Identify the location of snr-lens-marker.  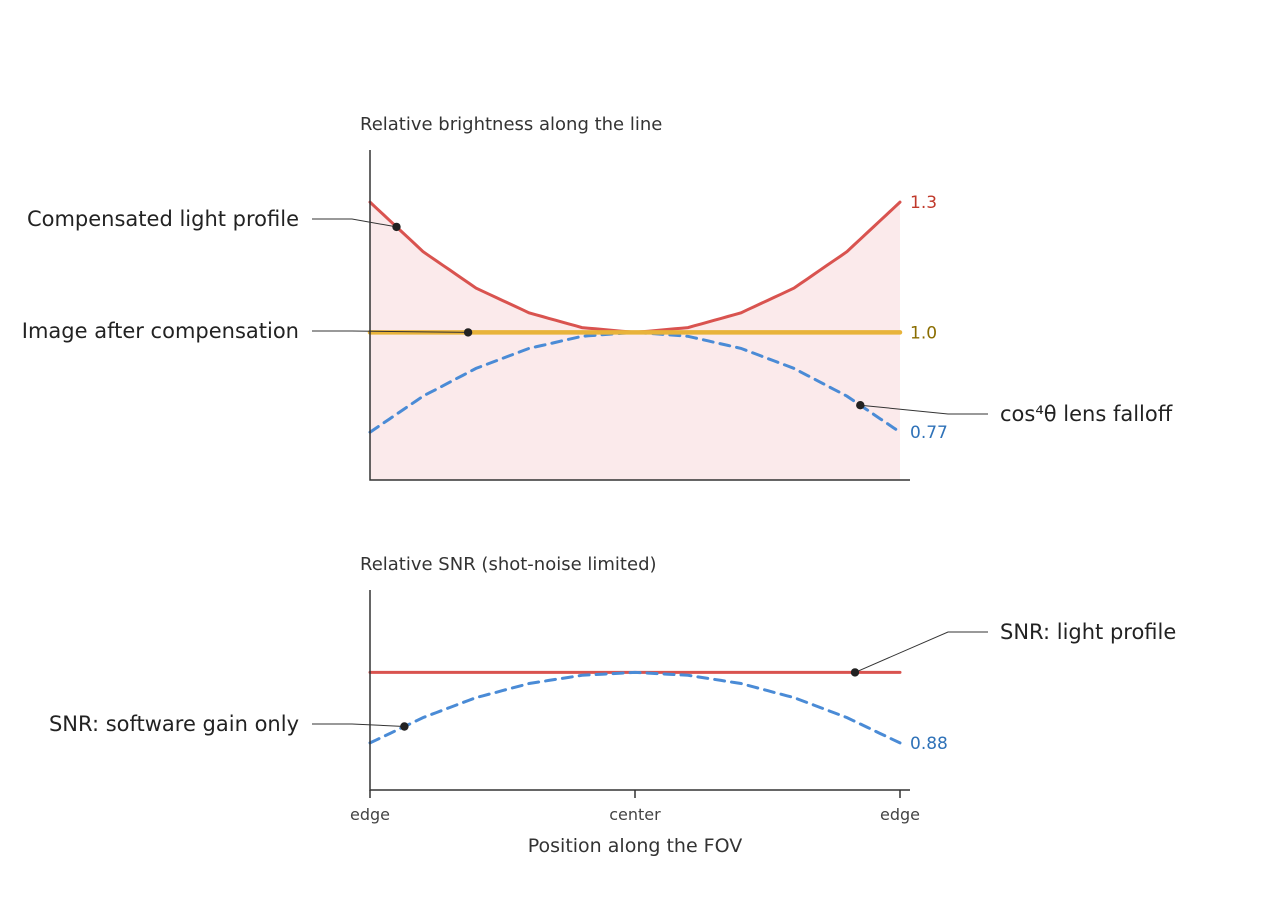
(404, 726).